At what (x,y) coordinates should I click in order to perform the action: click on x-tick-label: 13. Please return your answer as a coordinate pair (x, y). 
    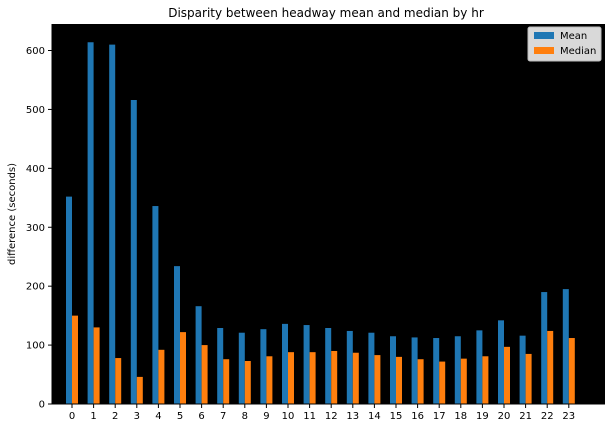
    Looking at the image, I should click on (352, 416).